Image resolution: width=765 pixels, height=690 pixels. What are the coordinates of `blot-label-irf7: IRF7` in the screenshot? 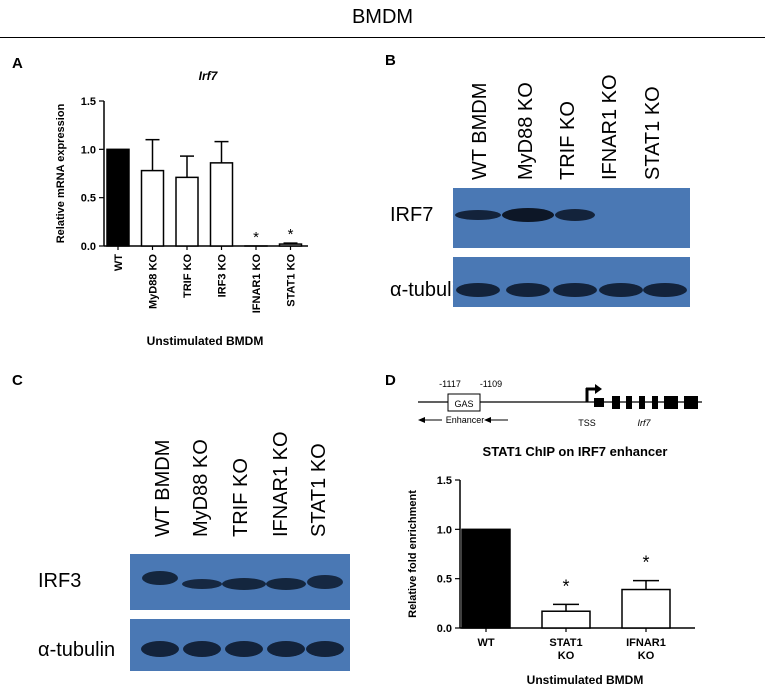 It's located at (412, 215).